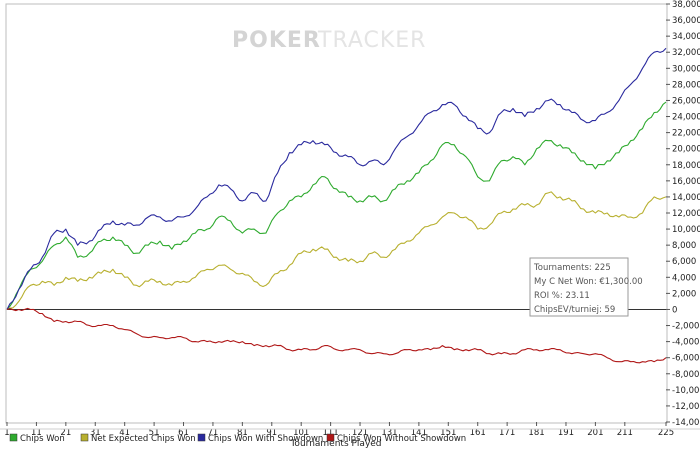 This screenshot has height=452, width=700. What do you see at coordinates (536, 433) in the screenshot?
I see `x-tick-label: 181` at bounding box center [536, 433].